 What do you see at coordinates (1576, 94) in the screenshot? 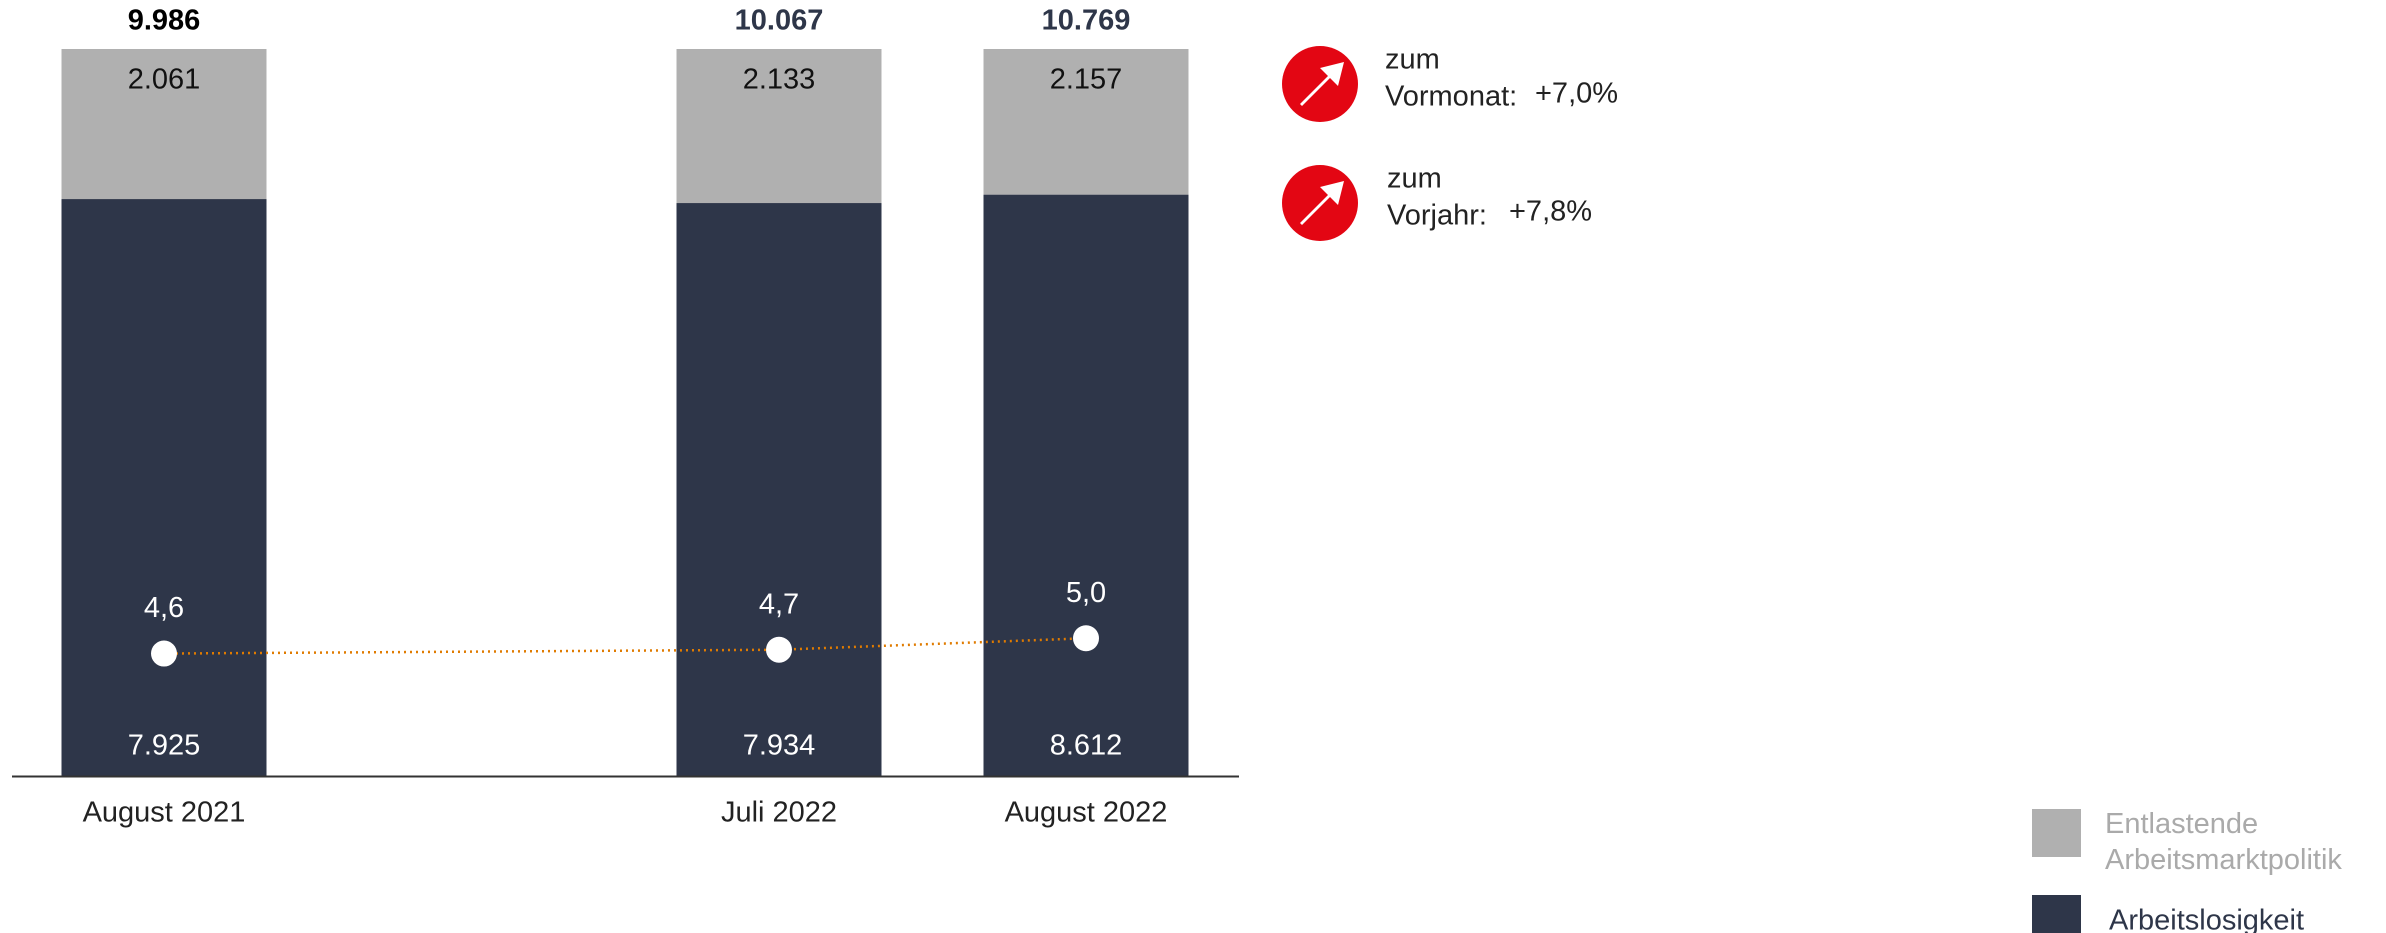
I see `annotation-value: +7,0%` at bounding box center [1576, 94].